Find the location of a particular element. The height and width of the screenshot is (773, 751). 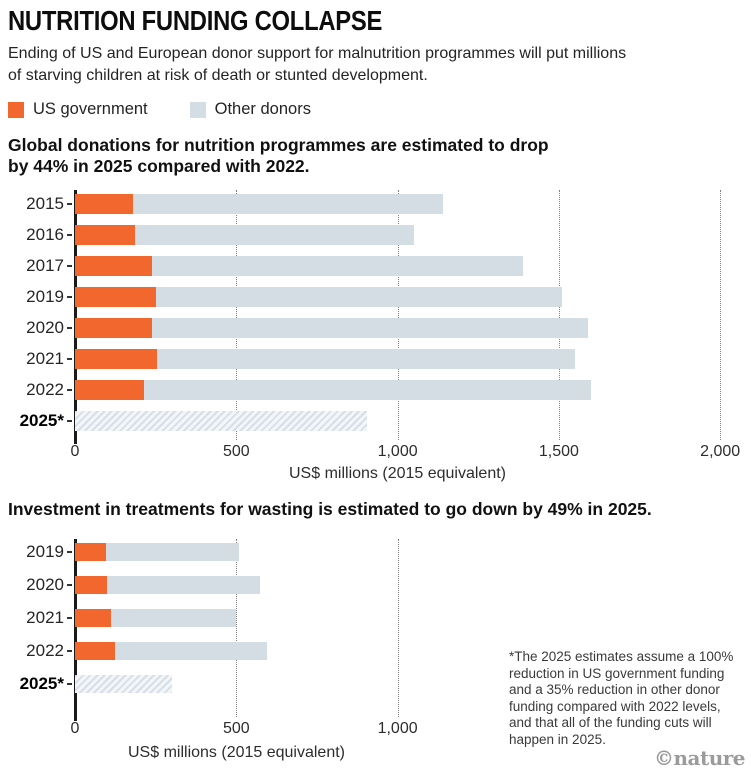

nature-logo: ©nature is located at coordinates (699, 758).